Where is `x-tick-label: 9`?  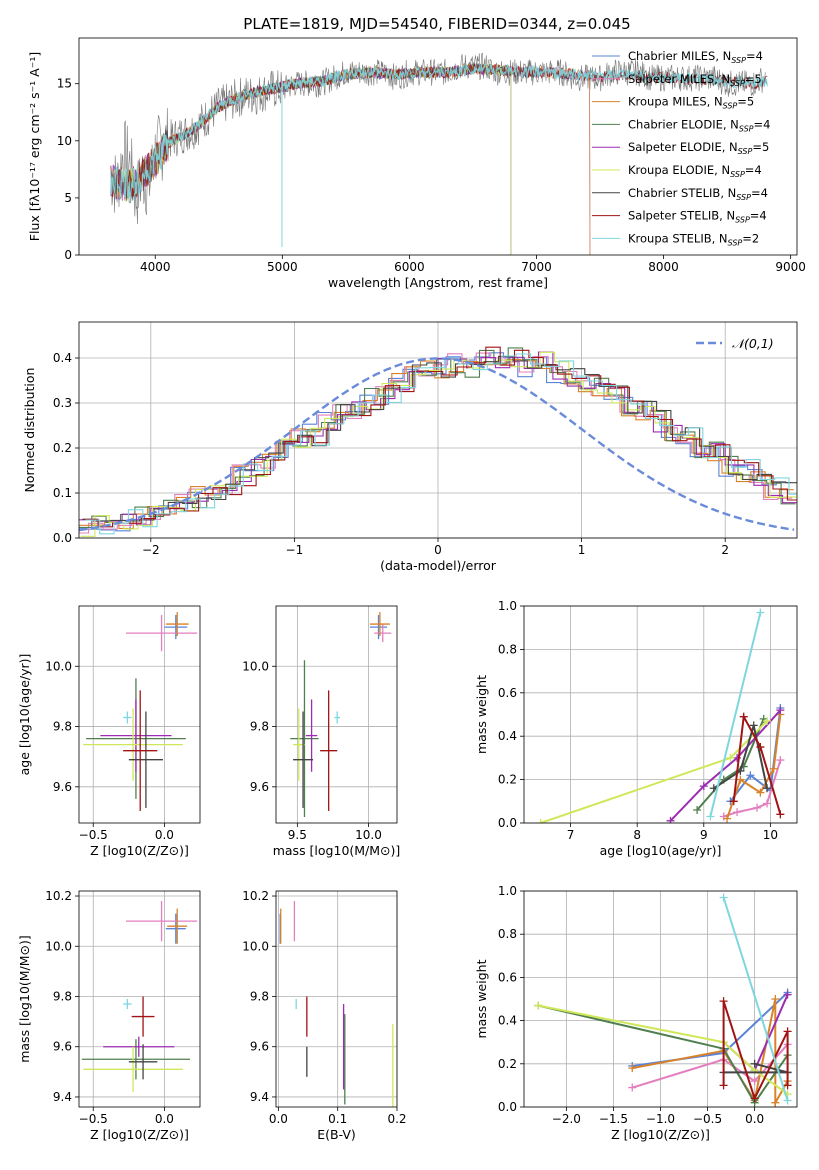 x-tick-label: 9 is located at coordinates (704, 835).